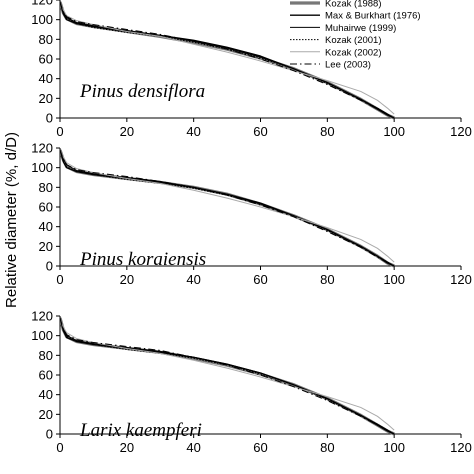  Describe the element at coordinates (11, 220) in the screenshot. I see `y-axis-label: Relative diameter (%, d/D)` at that location.